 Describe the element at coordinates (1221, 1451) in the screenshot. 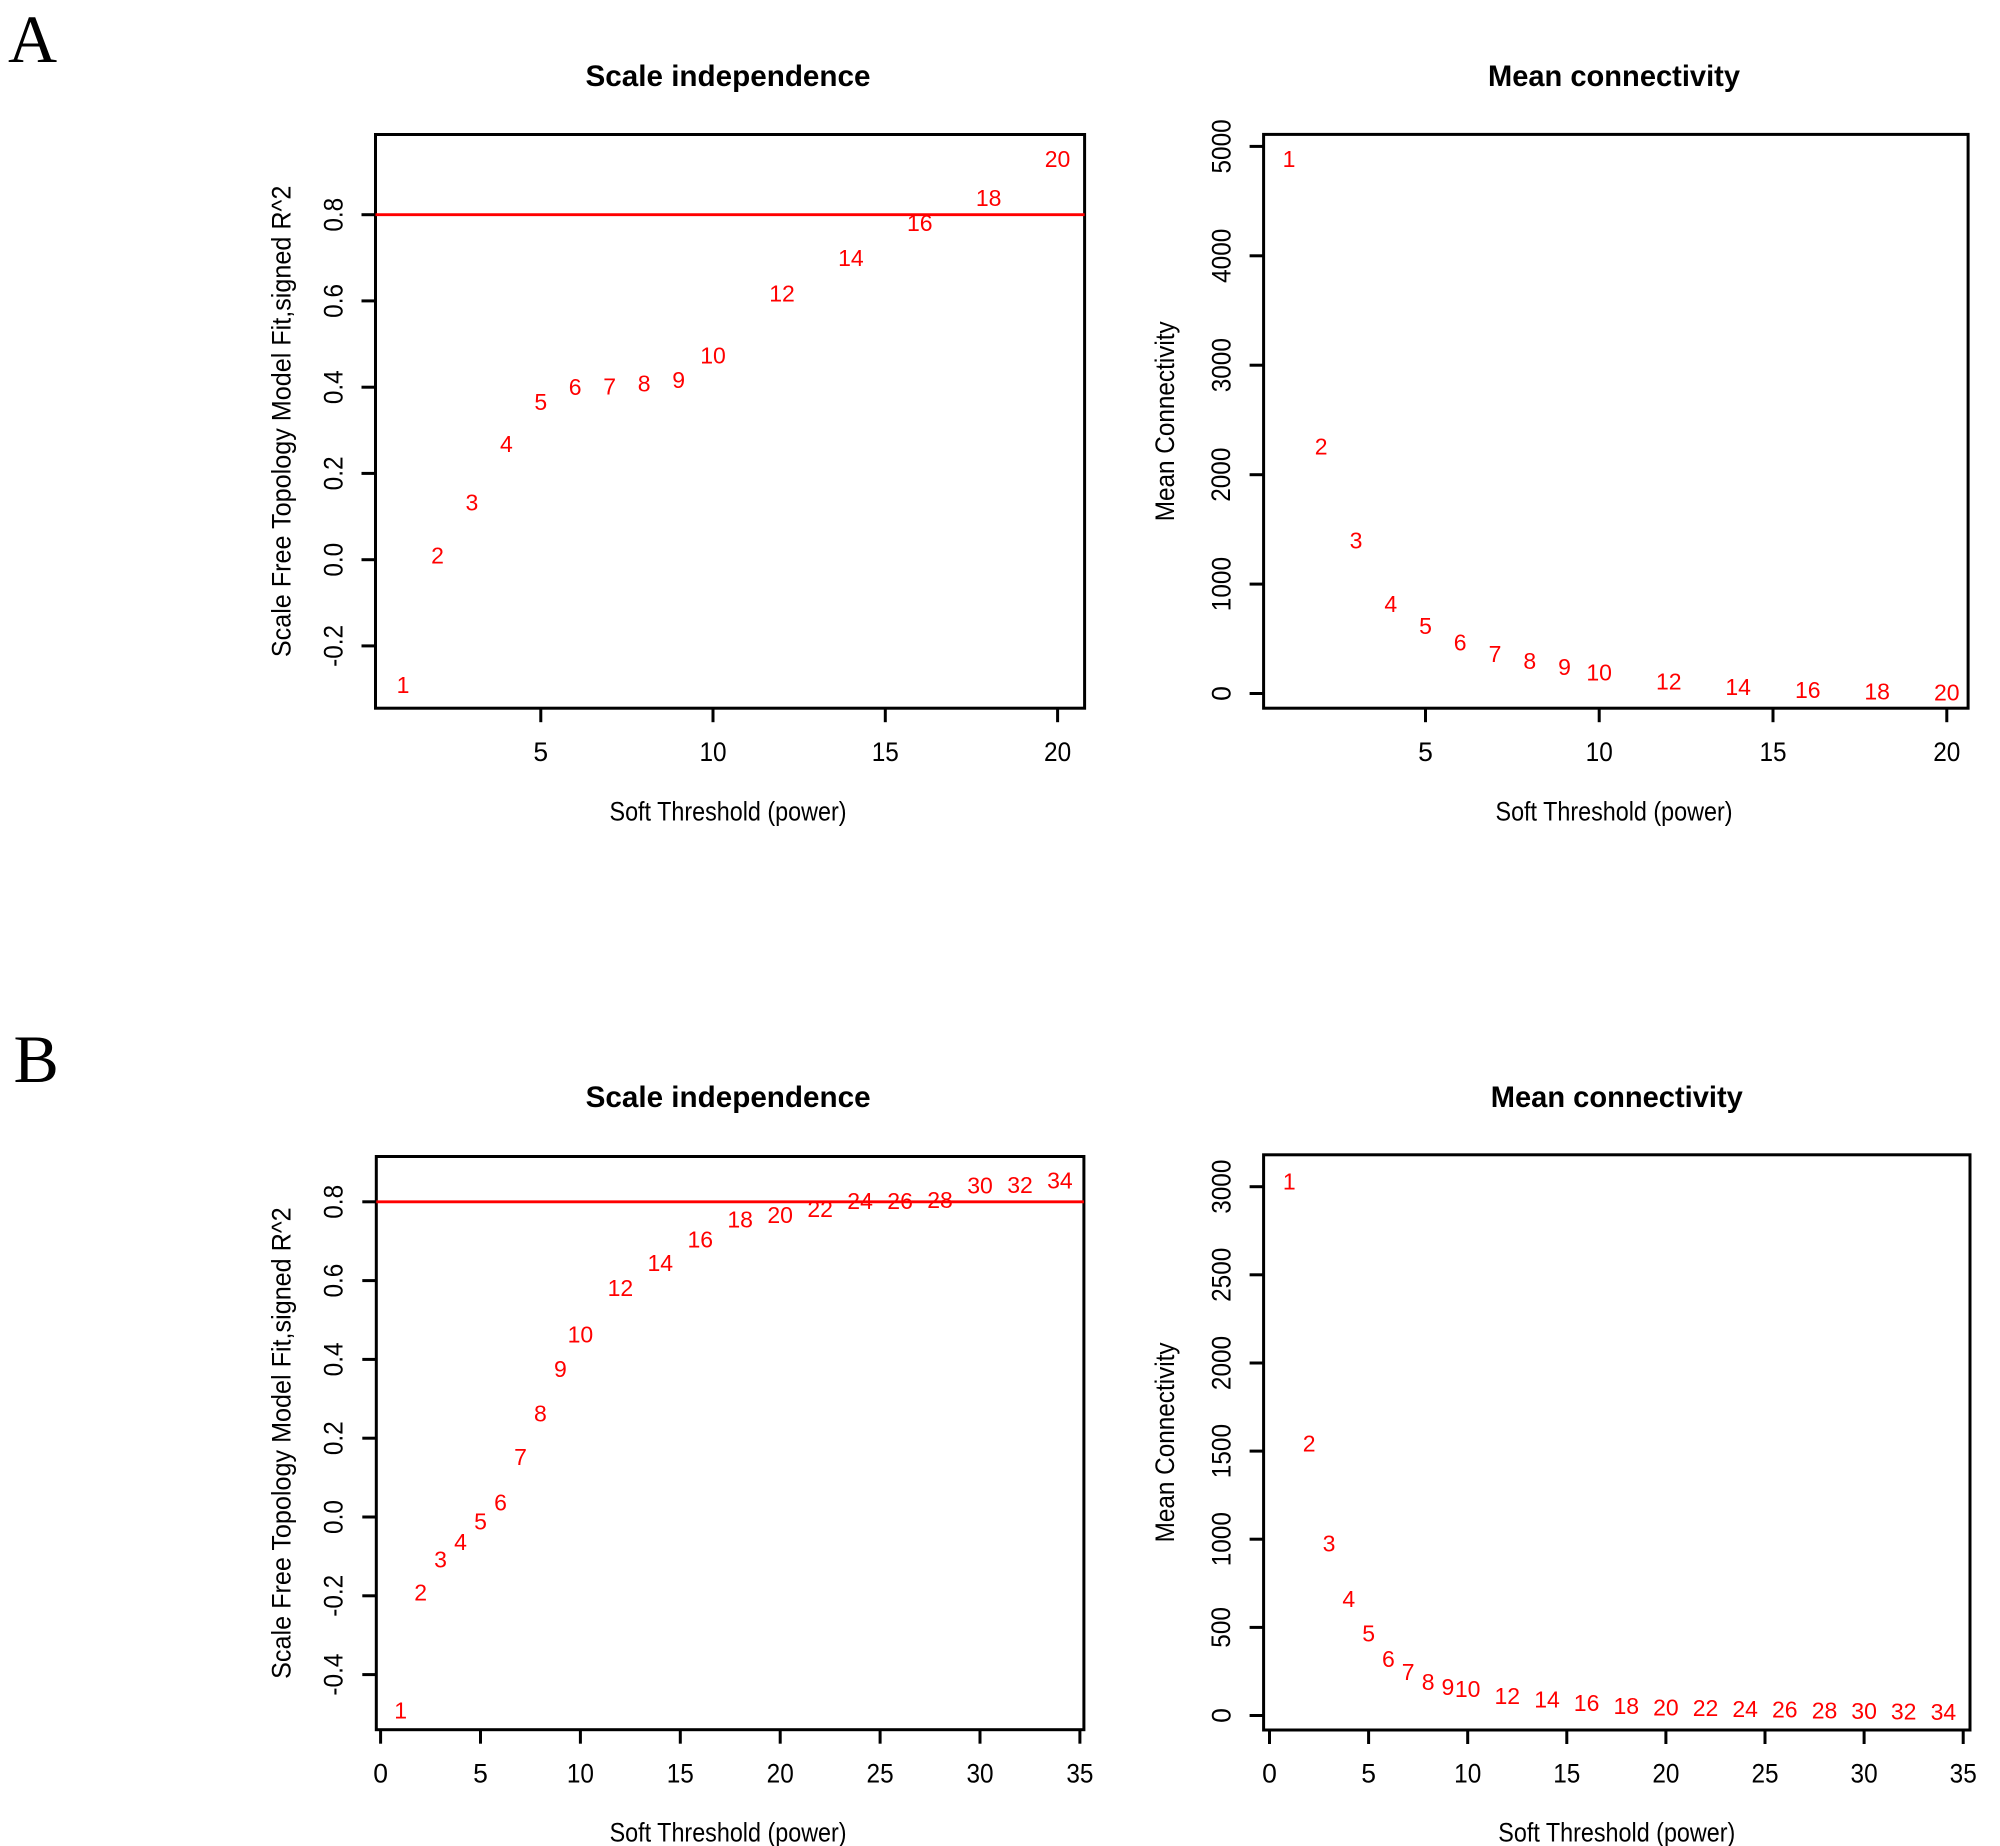

I see `svg-text: 1500` at that location.